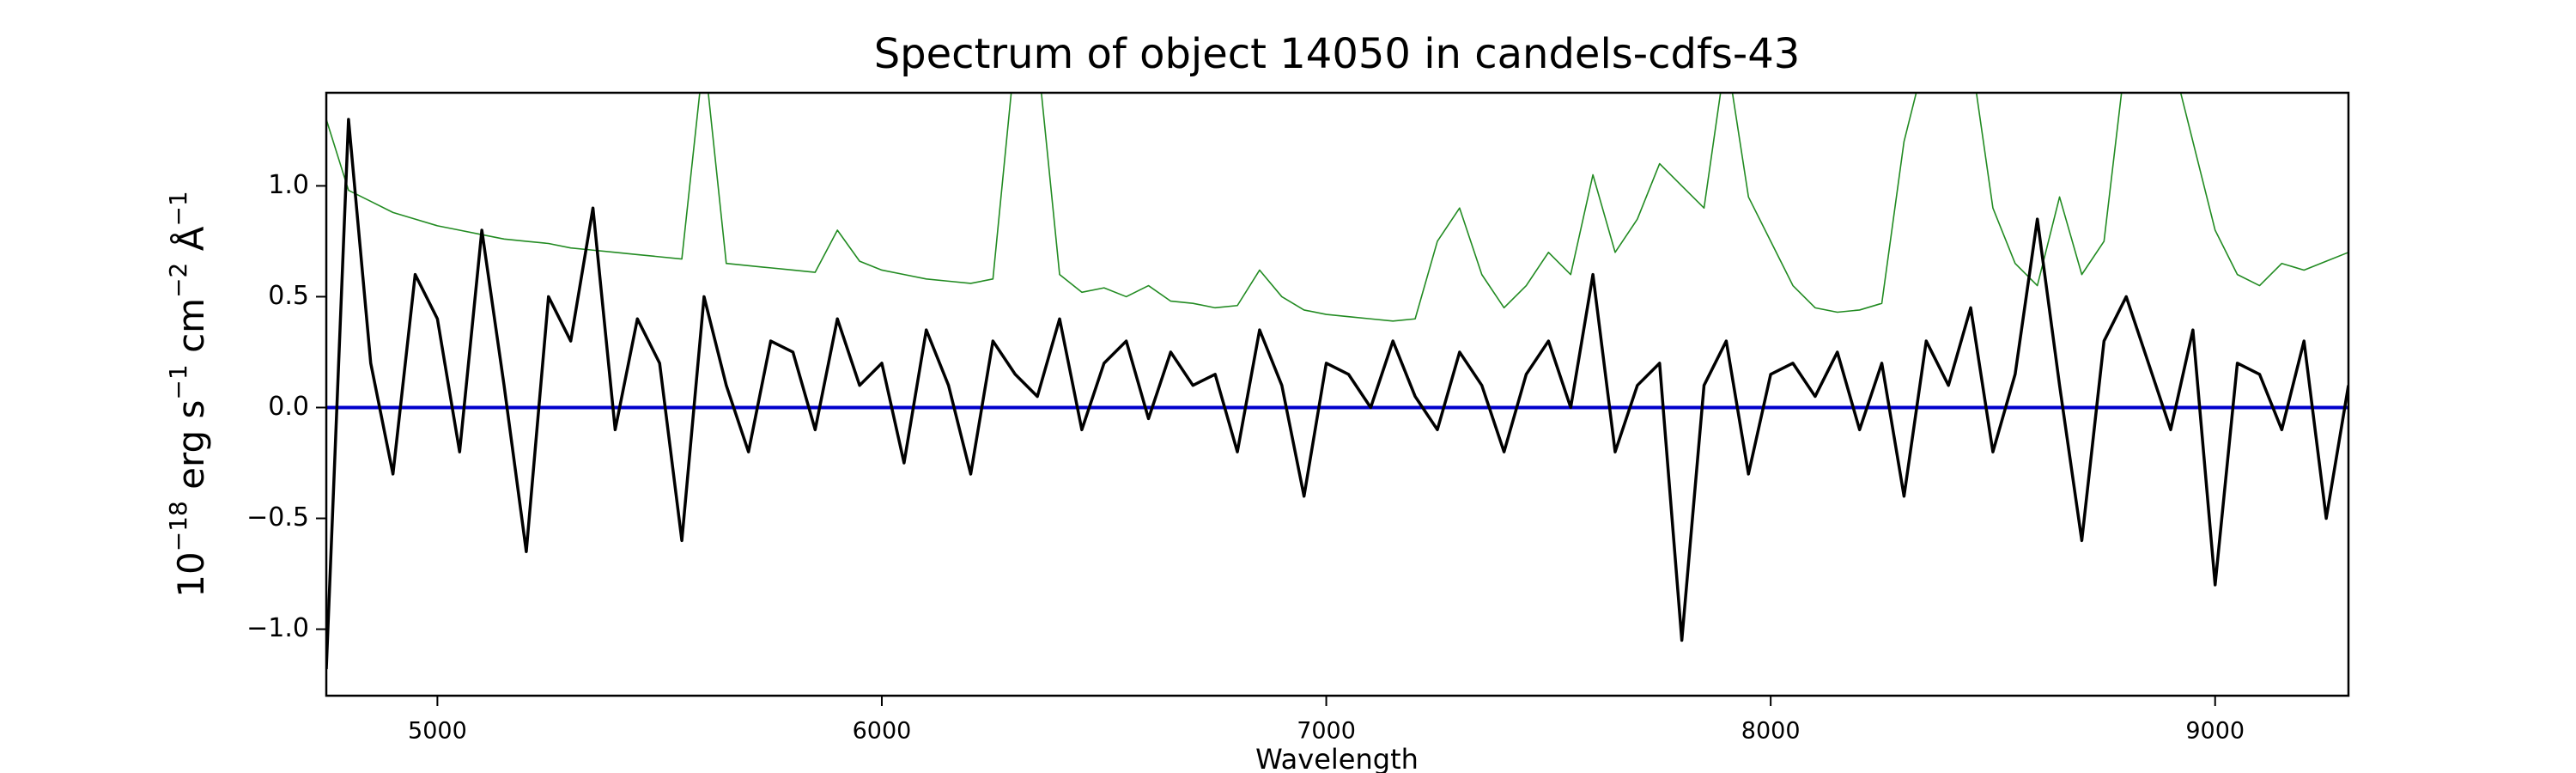 Image resolution: width=2576 pixels, height=773 pixels. What do you see at coordinates (191, 451) in the screenshot?
I see `y-label-text: erg s` at bounding box center [191, 451].